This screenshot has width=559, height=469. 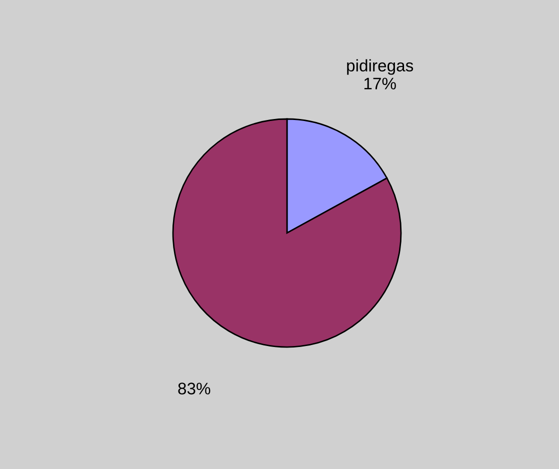 What do you see at coordinates (380, 84) in the screenshot?
I see `data-label: 17%` at bounding box center [380, 84].